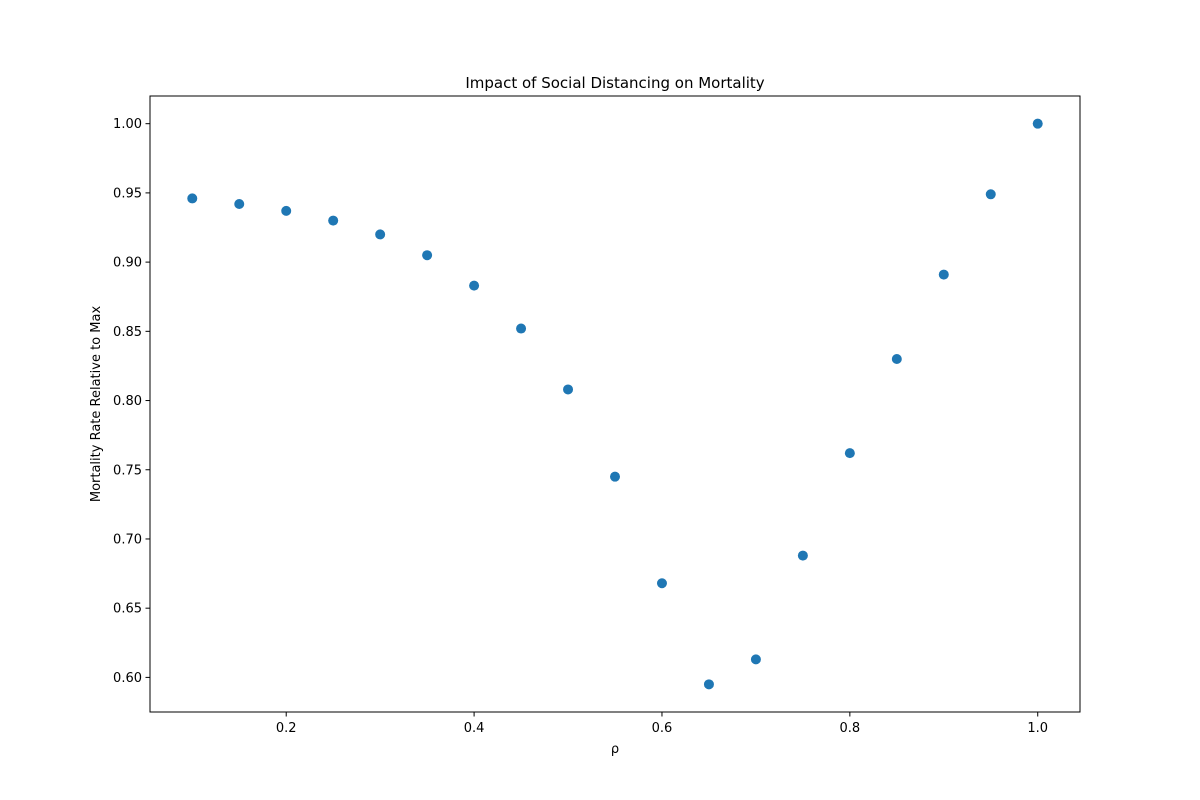 The image size is (1200, 800). I want to click on y-tick-label: 0.75, so click(127, 470).